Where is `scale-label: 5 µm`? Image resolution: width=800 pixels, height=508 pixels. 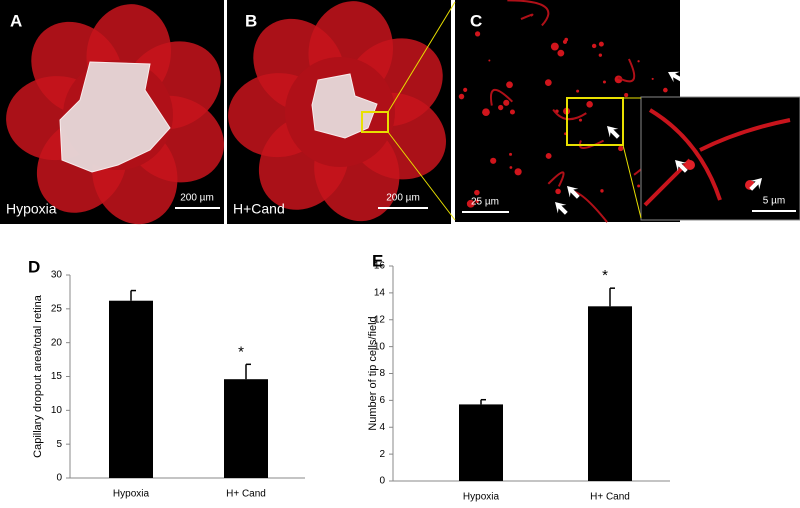
scale-label: 5 µm is located at coordinates (774, 201).